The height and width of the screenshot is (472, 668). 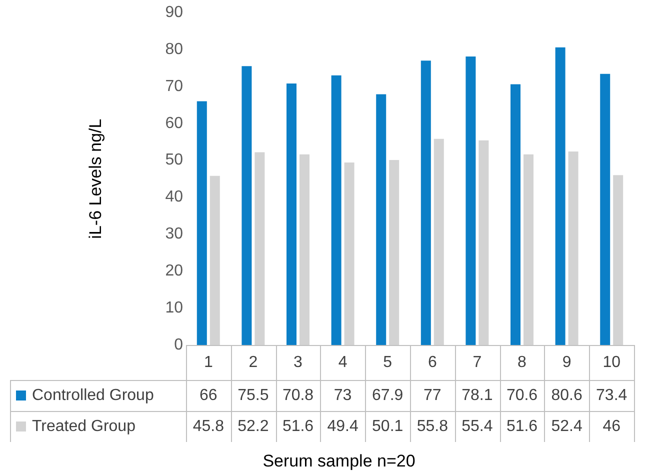 I want to click on x-tick-label: 4, so click(x=343, y=362).